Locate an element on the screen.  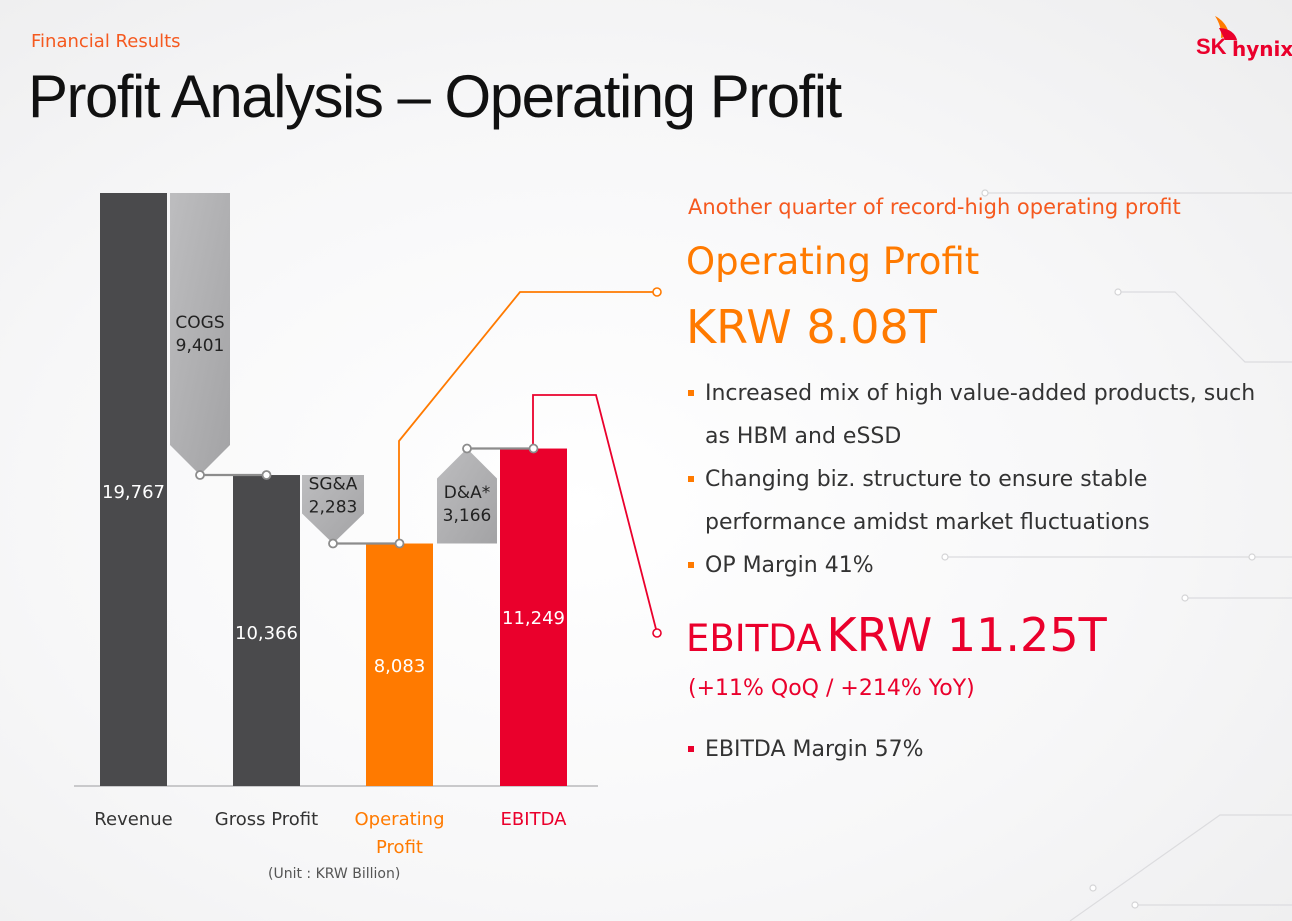
bar-value-label: 8,083 is located at coordinates (400, 666).